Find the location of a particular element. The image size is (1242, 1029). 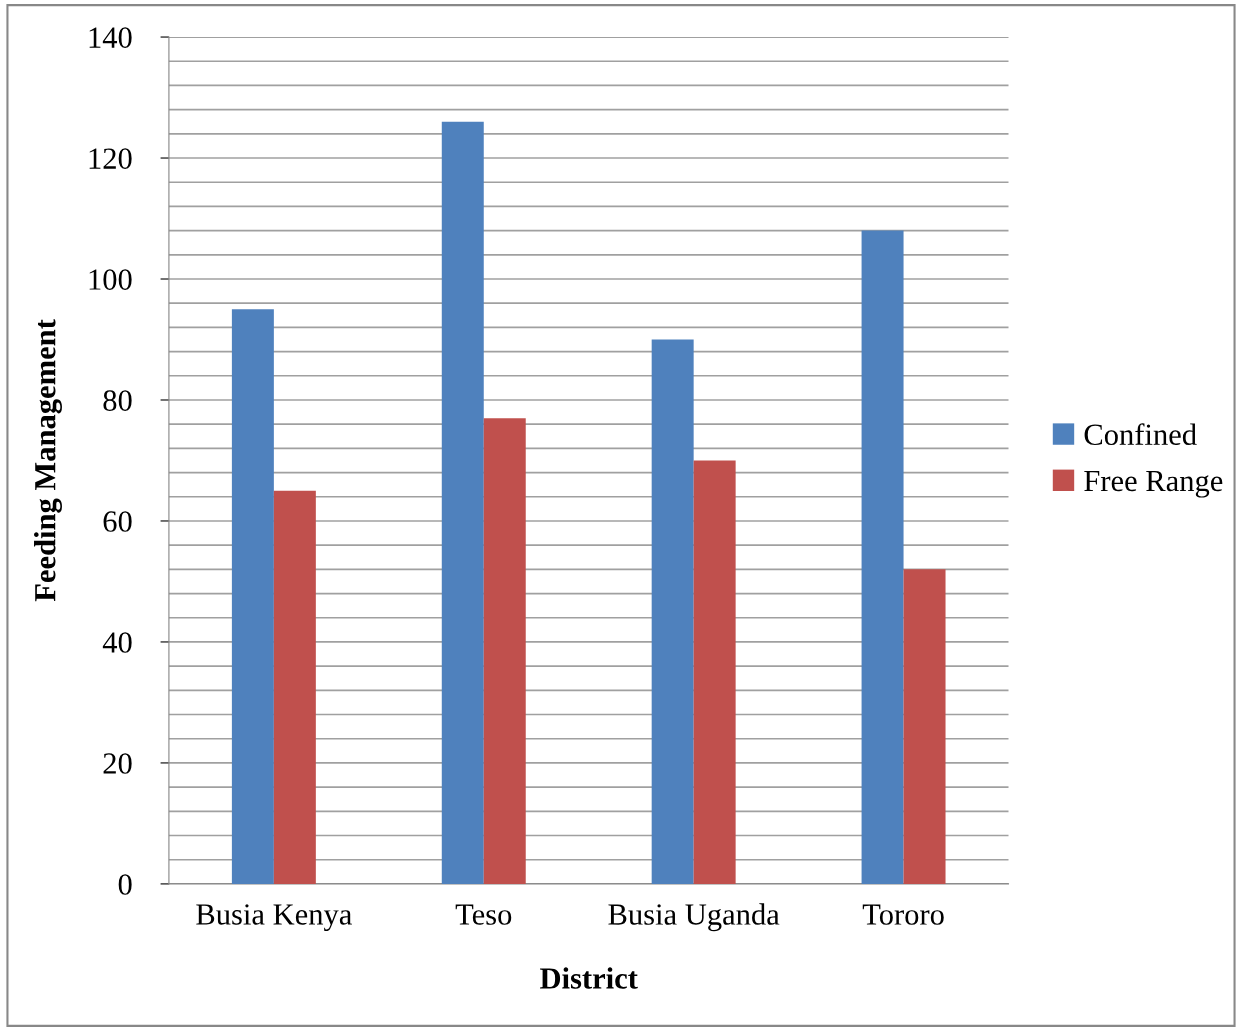

x-tick-label: Teso is located at coordinates (483, 914).